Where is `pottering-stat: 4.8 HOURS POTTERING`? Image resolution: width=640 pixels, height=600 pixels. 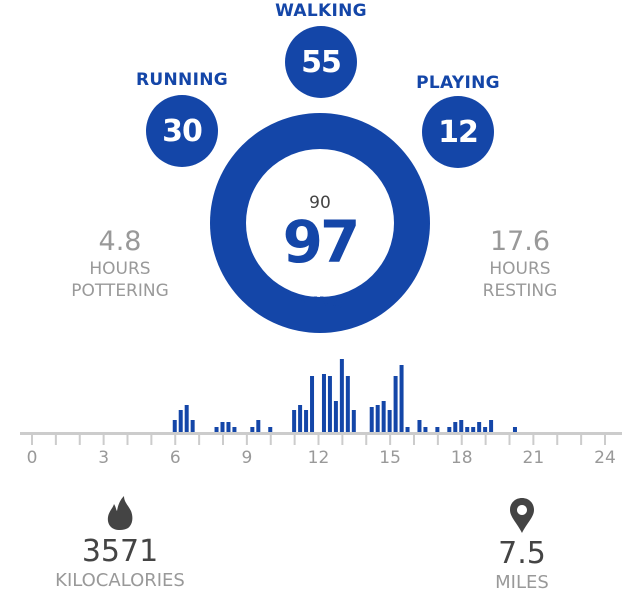 pottering-stat: 4.8 HOURS POTTERING is located at coordinates (120, 264).